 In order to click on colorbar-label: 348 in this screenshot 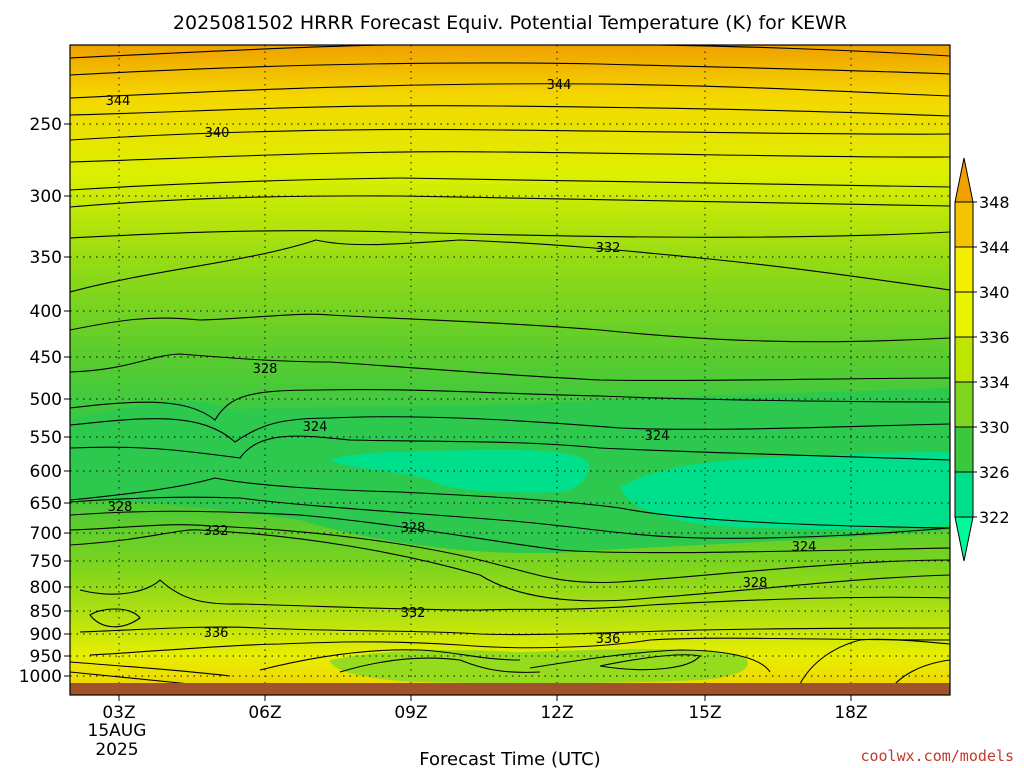, I will do `click(994, 202)`.